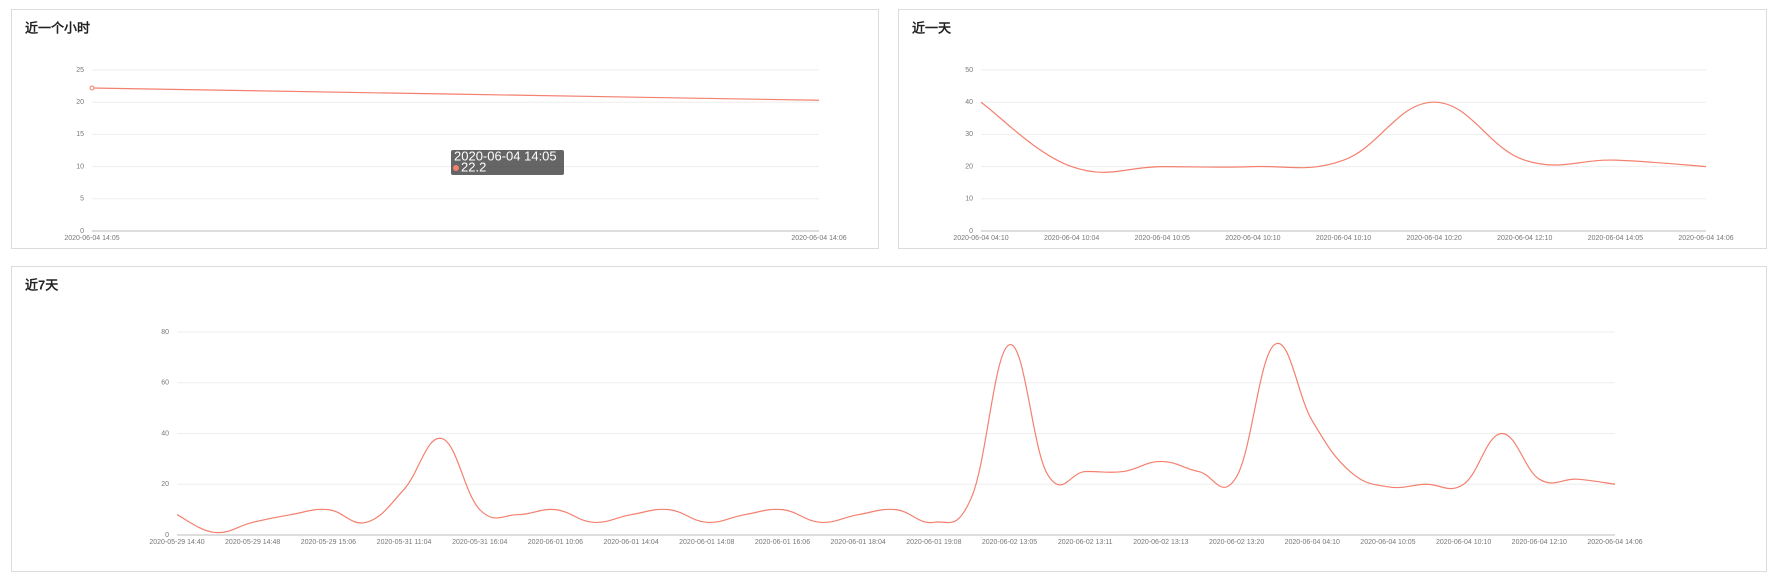  Describe the element at coordinates (555, 542) in the screenshot. I see `x-tick-label: 2020-06-01 10:06` at that location.